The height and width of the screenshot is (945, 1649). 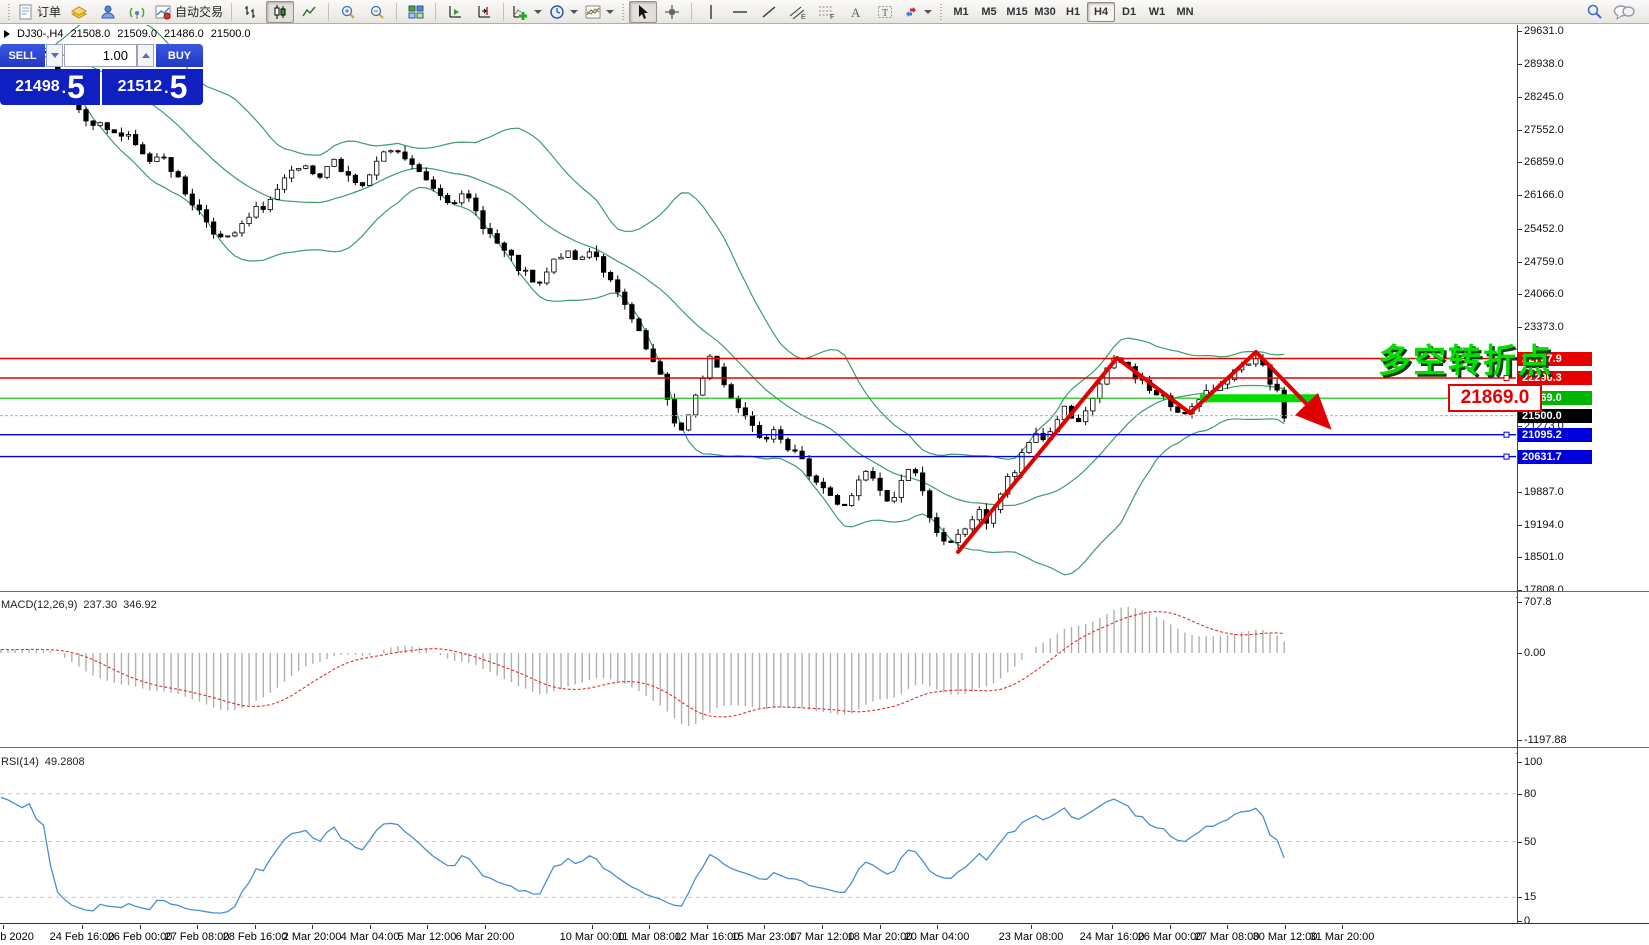 I want to click on buy-price-display: 21512. 5, so click(x=152, y=87).